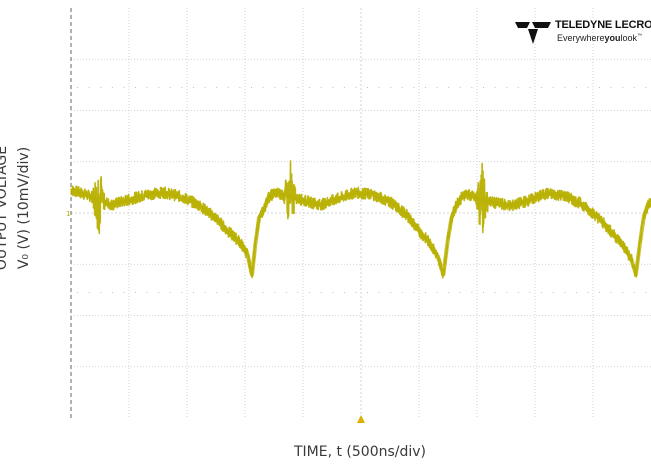  Describe the element at coordinates (361, 419) in the screenshot. I see `trigger-marker` at that location.